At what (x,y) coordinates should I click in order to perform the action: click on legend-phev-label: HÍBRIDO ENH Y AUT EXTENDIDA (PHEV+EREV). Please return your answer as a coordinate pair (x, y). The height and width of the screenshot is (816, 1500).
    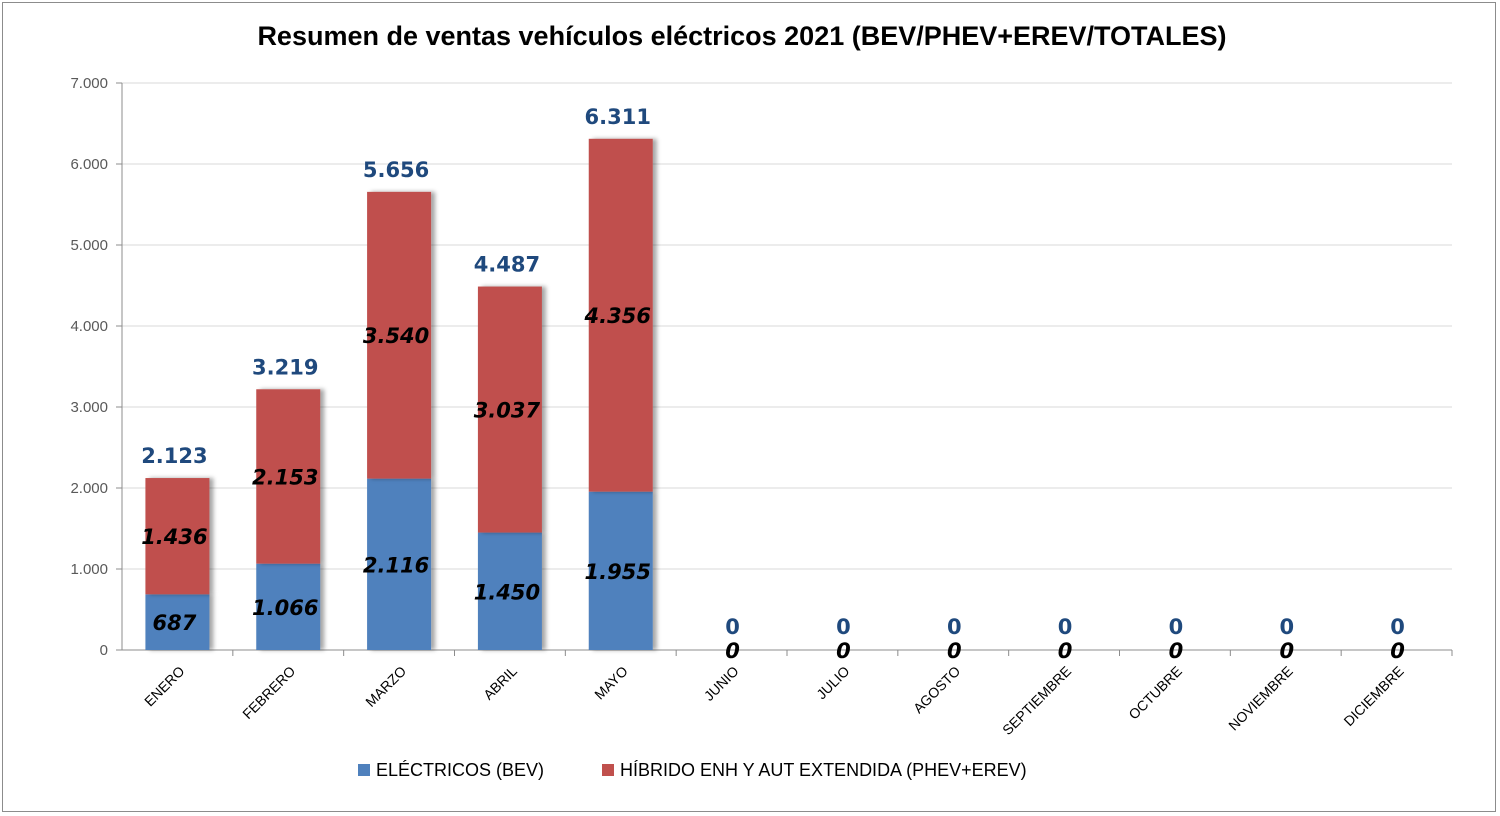
    Looking at the image, I should click on (823, 770).